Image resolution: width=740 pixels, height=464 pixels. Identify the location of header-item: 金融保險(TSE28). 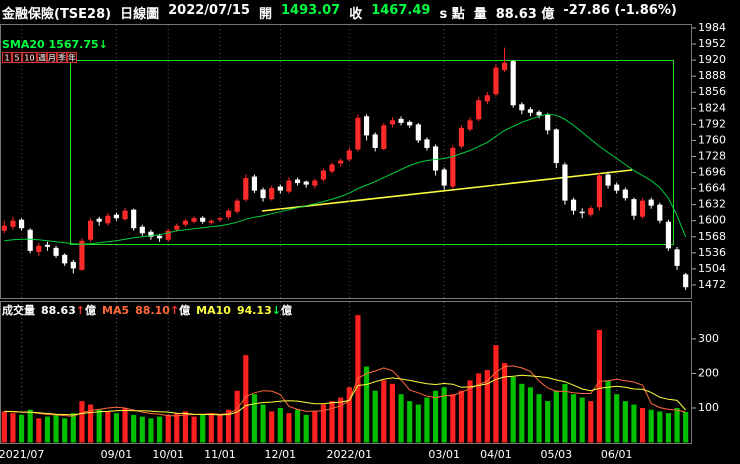
(57, 14).